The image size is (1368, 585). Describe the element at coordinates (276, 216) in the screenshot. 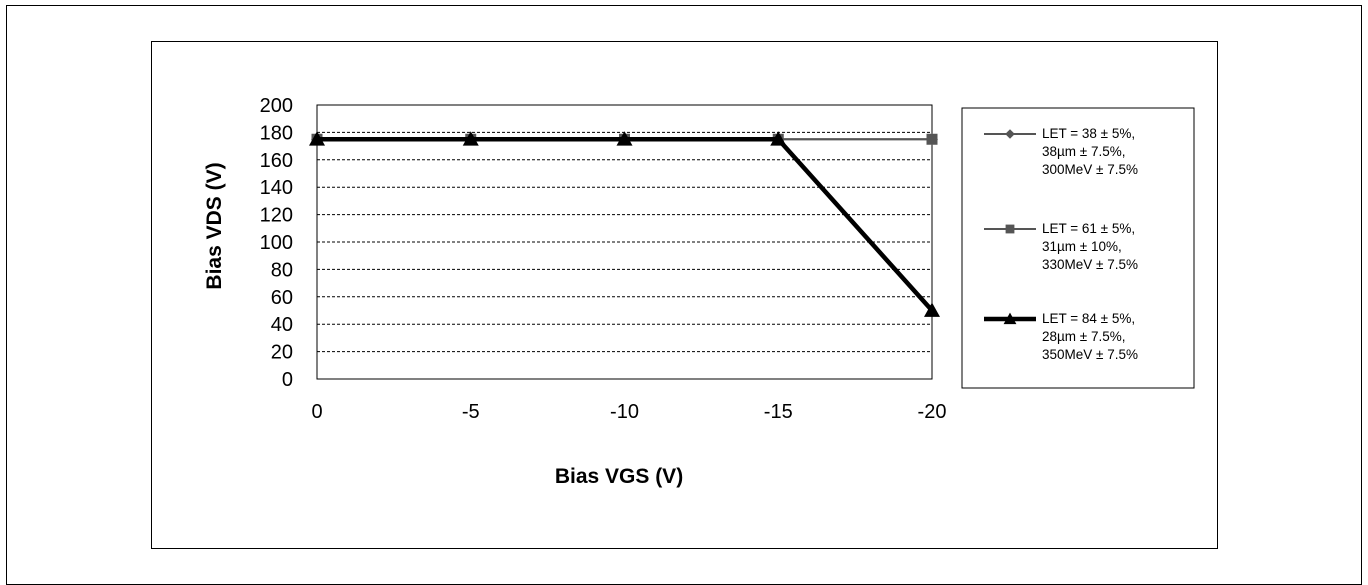

I see `y-tick-label: 120` at that location.